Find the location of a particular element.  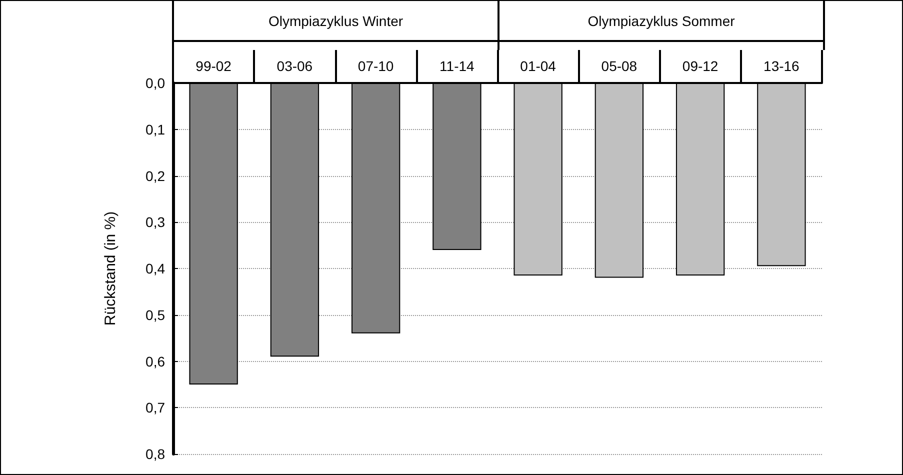

y-tick-label: 0,6 is located at coordinates (156, 361).